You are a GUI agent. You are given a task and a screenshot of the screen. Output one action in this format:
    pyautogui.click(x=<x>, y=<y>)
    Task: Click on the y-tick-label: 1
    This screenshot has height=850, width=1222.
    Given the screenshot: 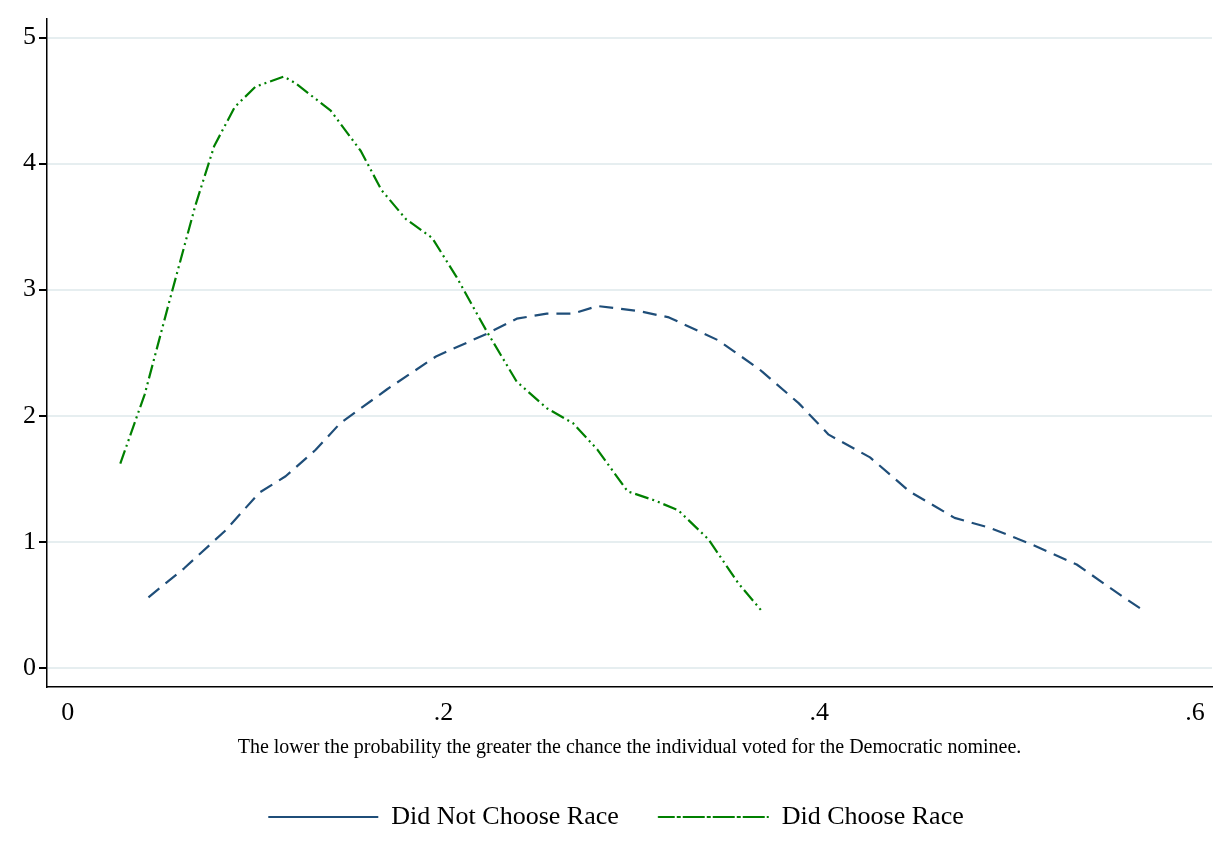 What is the action you would take?
    pyautogui.click(x=29, y=540)
    